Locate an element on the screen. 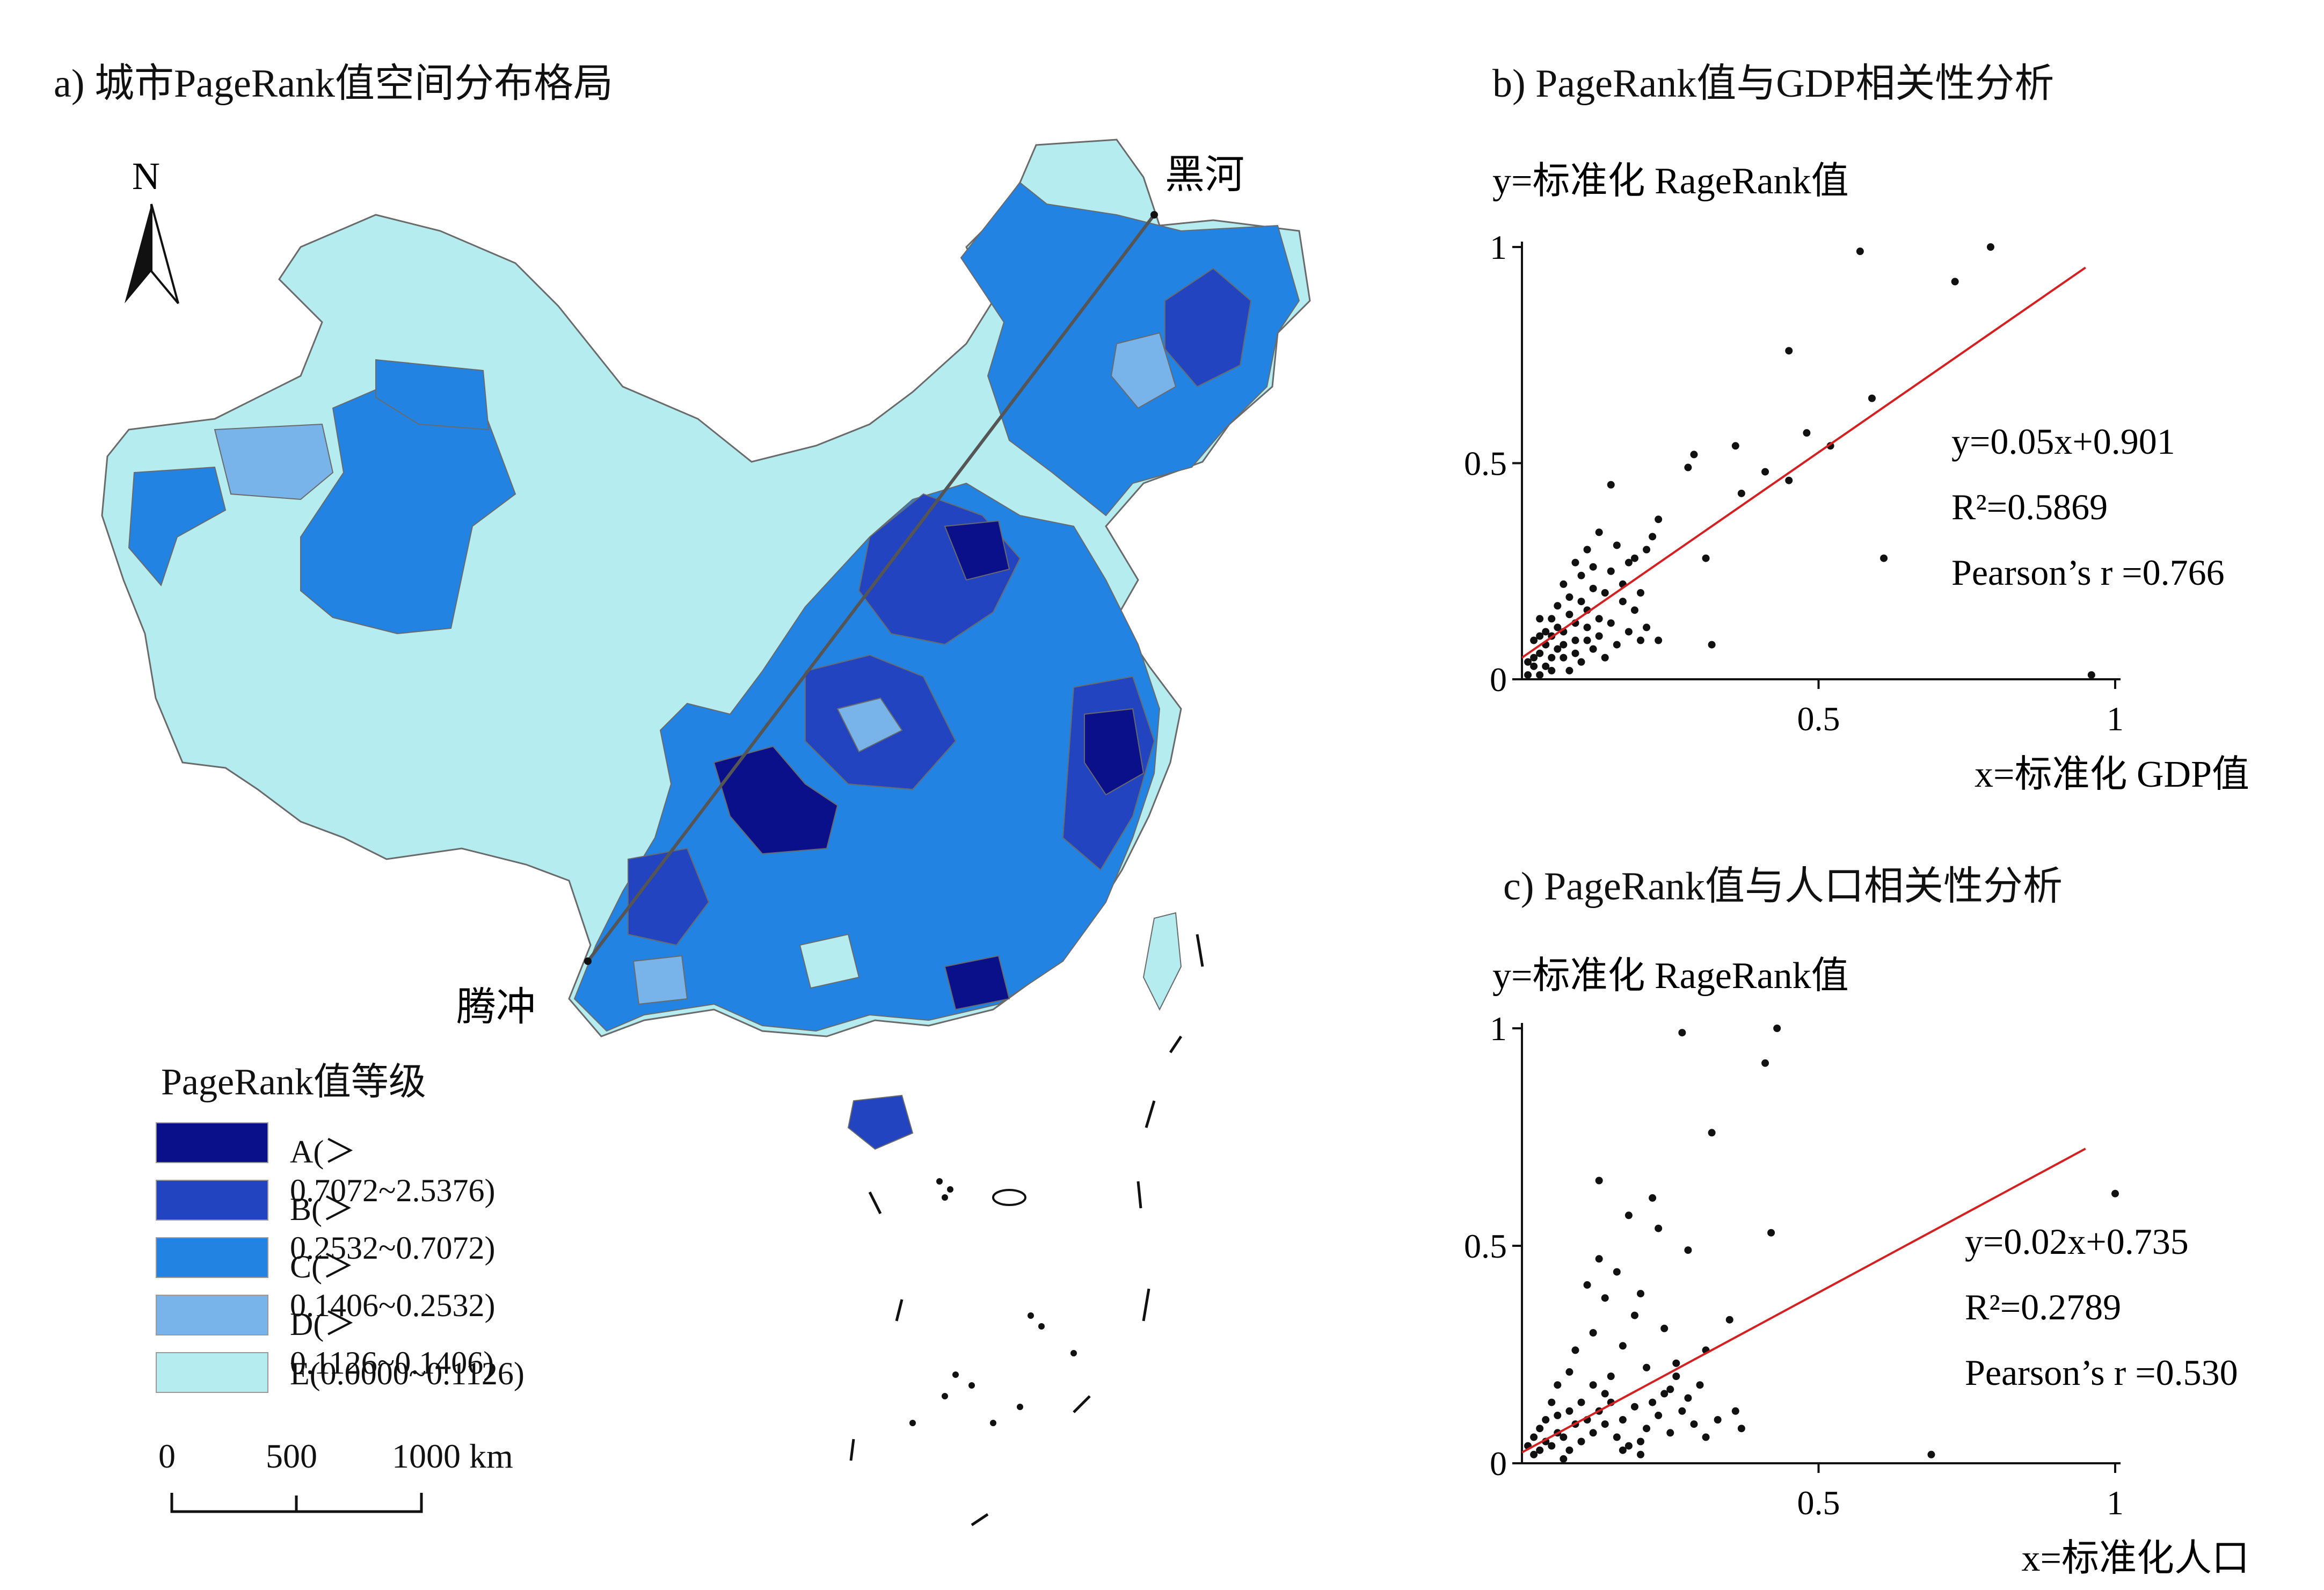  heihe-dot is located at coordinates (1154, 215).